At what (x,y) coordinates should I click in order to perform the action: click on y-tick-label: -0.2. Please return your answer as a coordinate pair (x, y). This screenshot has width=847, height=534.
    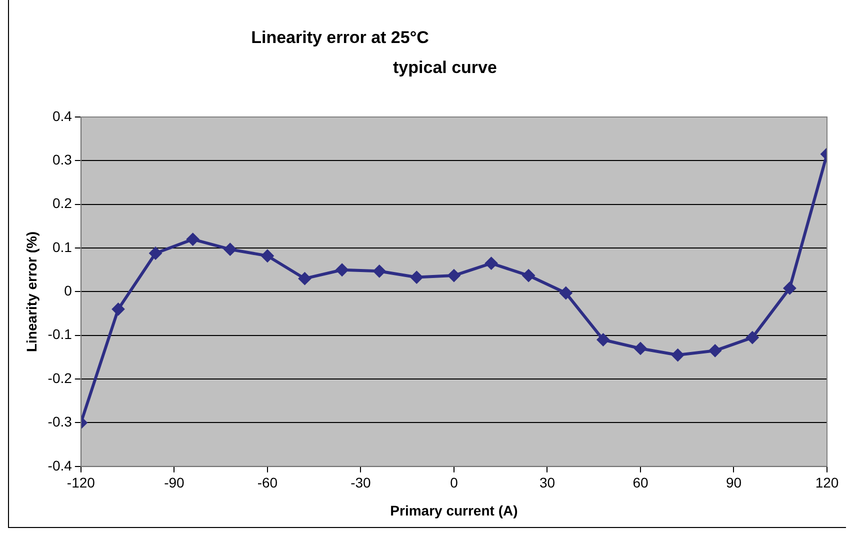
    Looking at the image, I should click on (60, 378).